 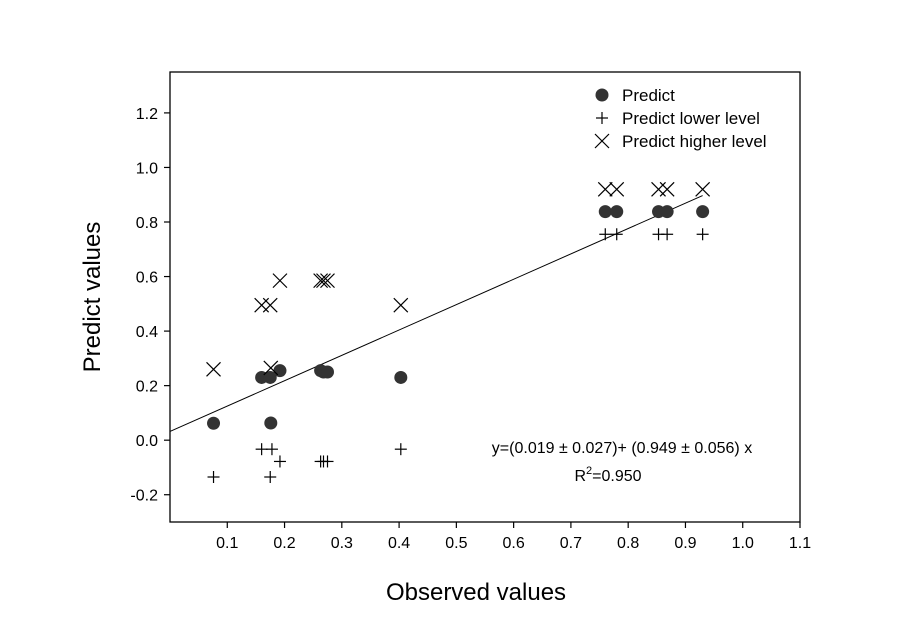 I want to click on r-squared-base: R, so click(x=580, y=476).